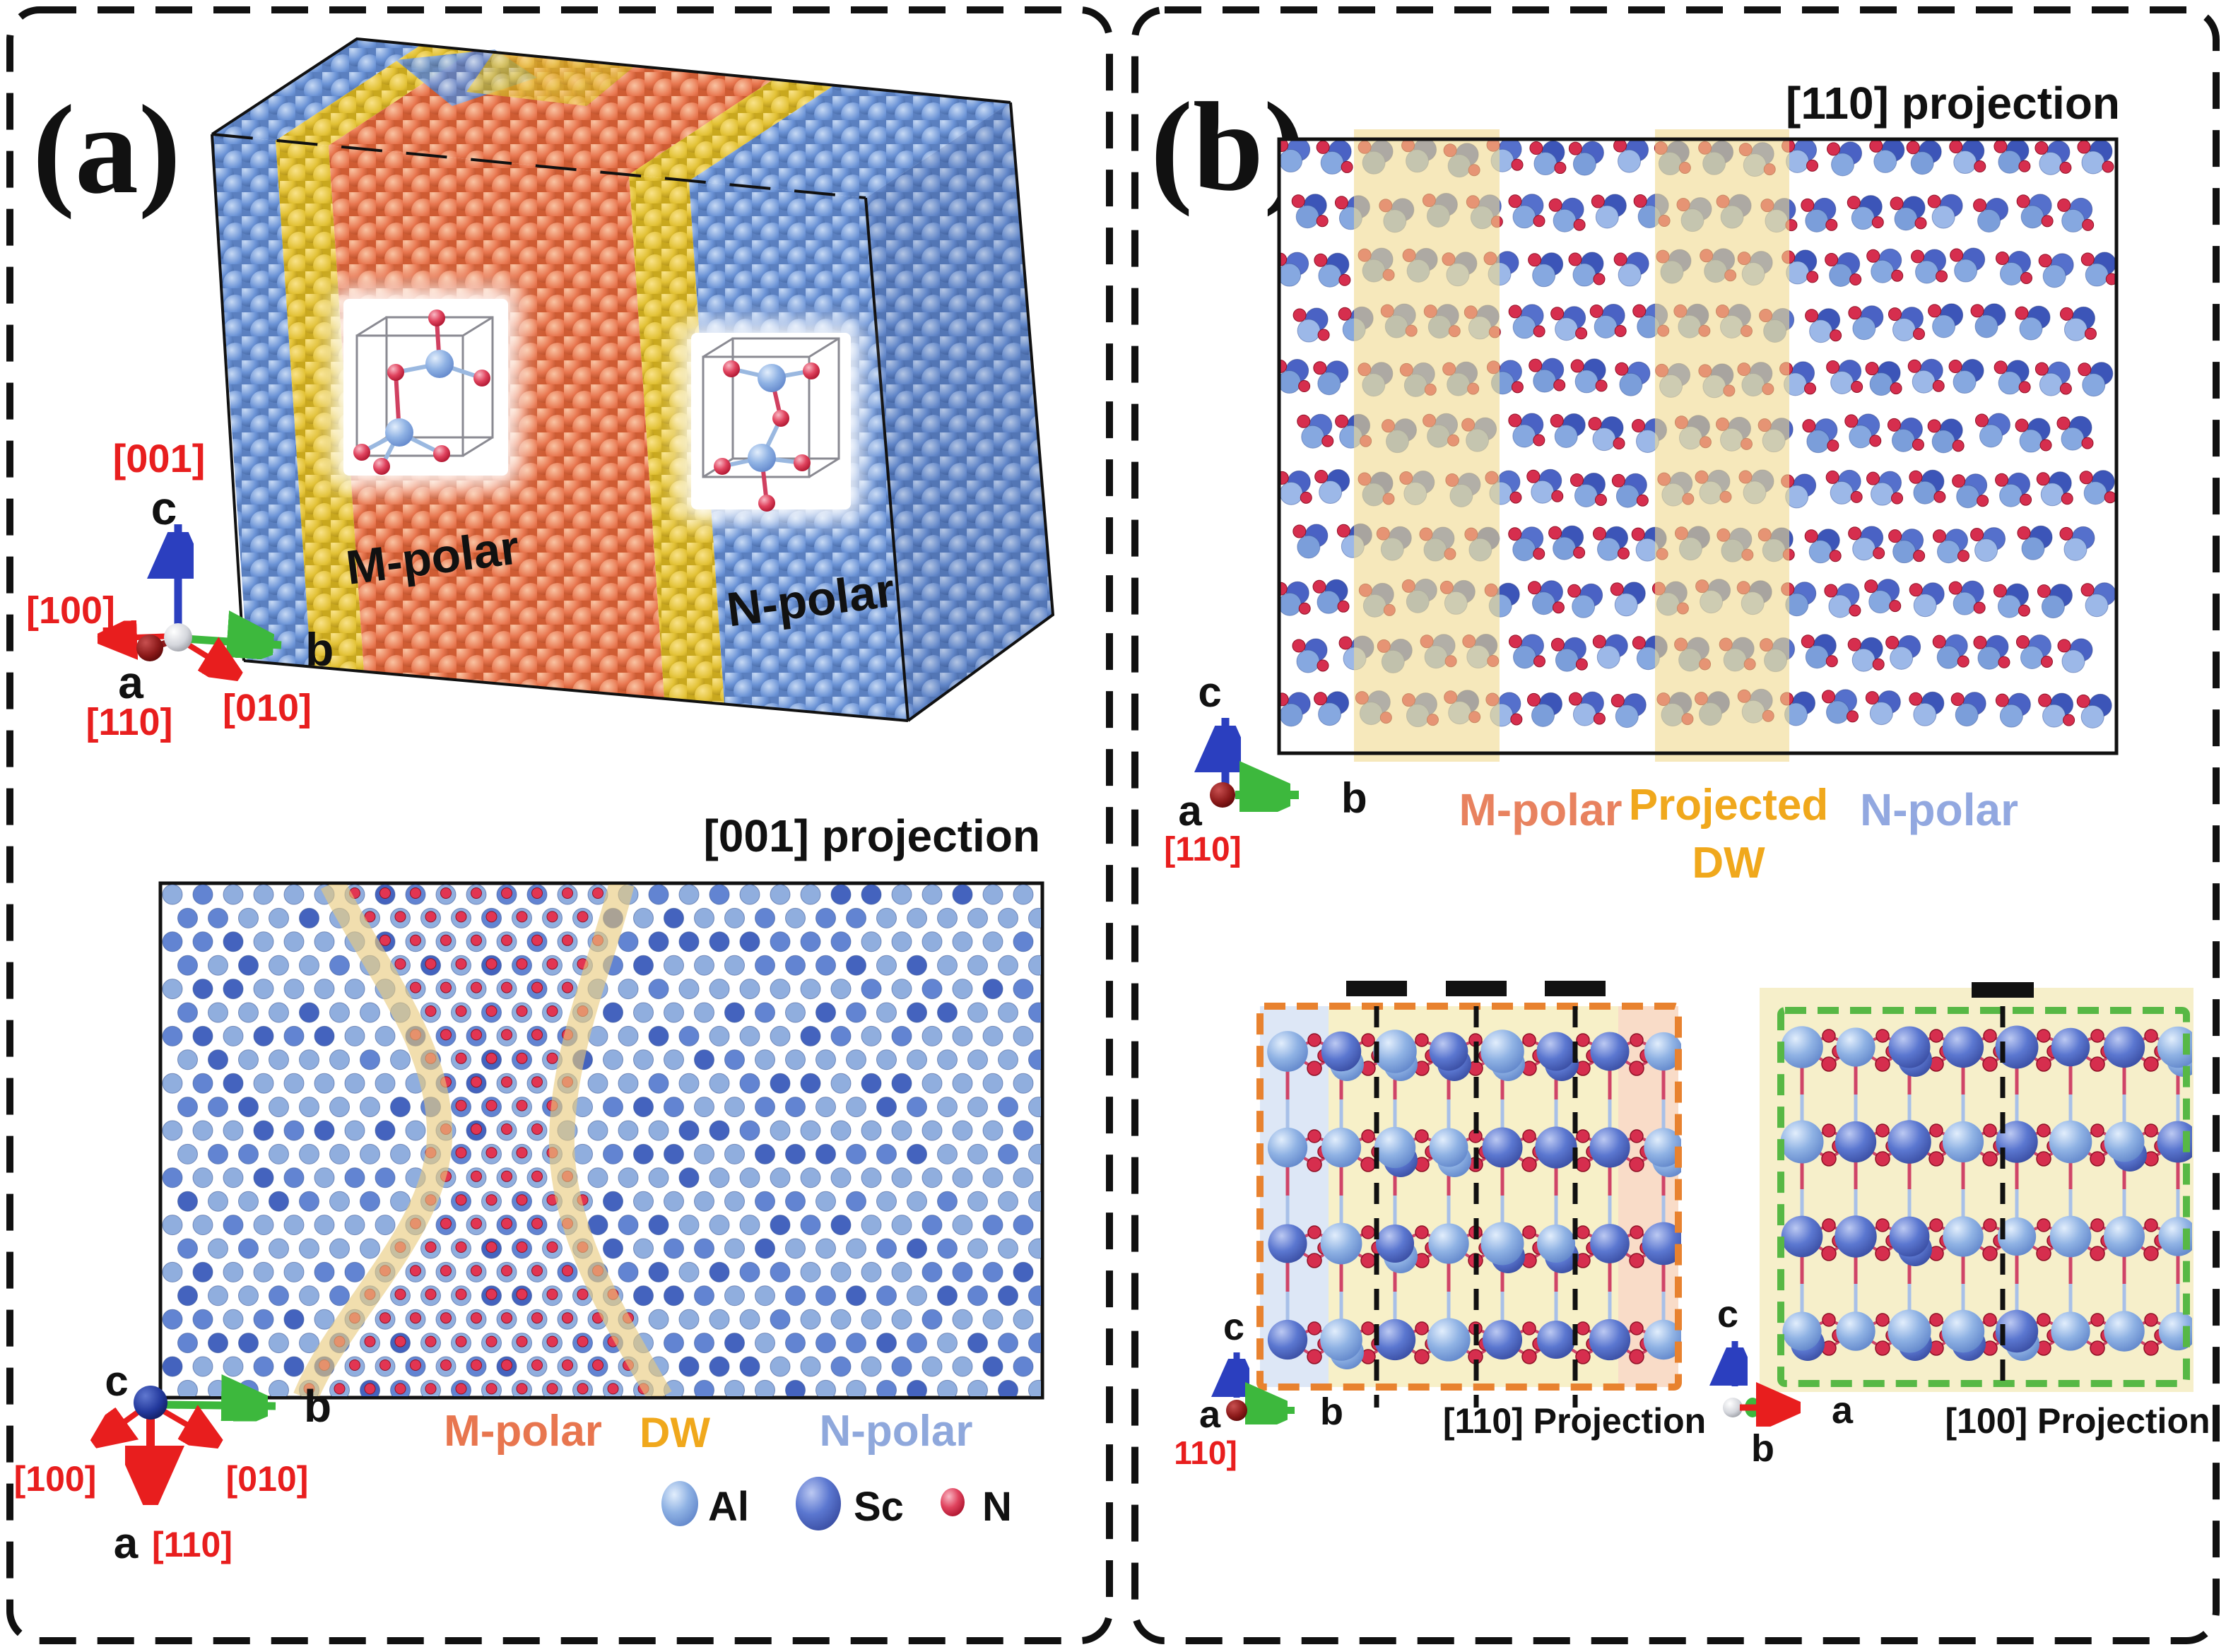  I want to click on axes-gizmo-sub-right: c a b, so click(1785, 1381).